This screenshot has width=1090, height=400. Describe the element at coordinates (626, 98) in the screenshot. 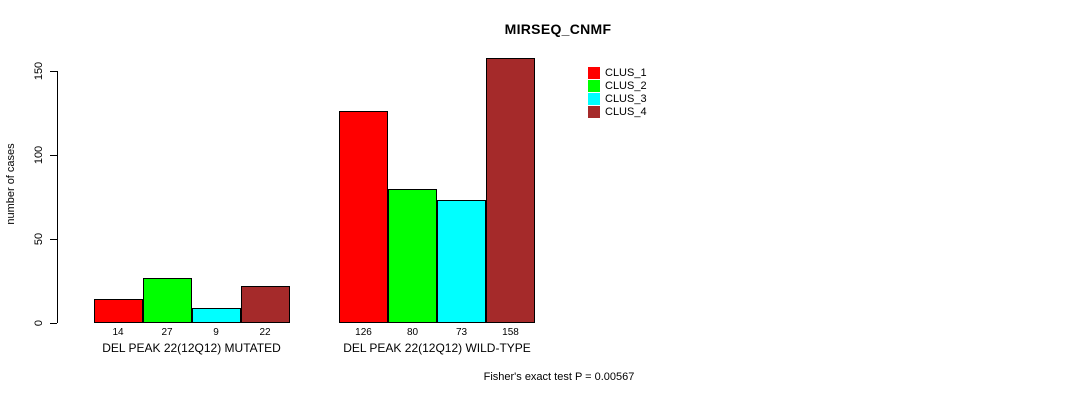

I see `legend-label: CLUS_3` at that location.